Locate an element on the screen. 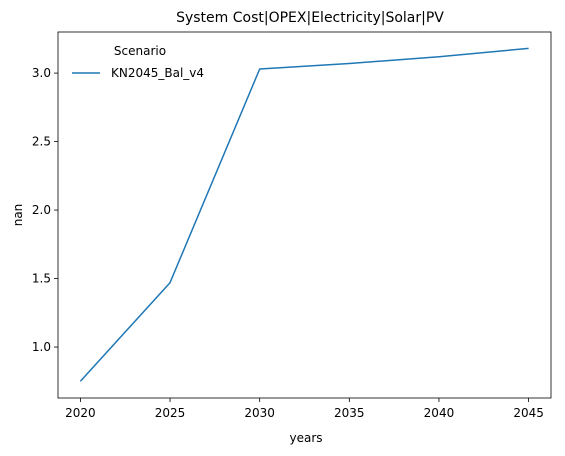 This screenshot has height=456, width=565. x-axis-label: years is located at coordinates (305, 438).